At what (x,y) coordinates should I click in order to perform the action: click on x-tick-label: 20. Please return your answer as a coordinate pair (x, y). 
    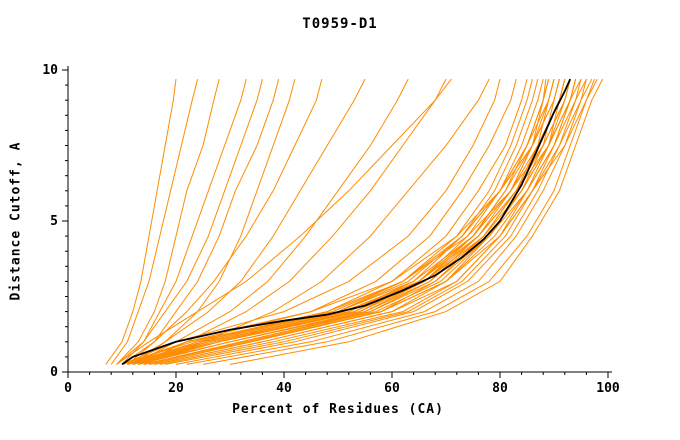
    Looking at the image, I should click on (176, 388).